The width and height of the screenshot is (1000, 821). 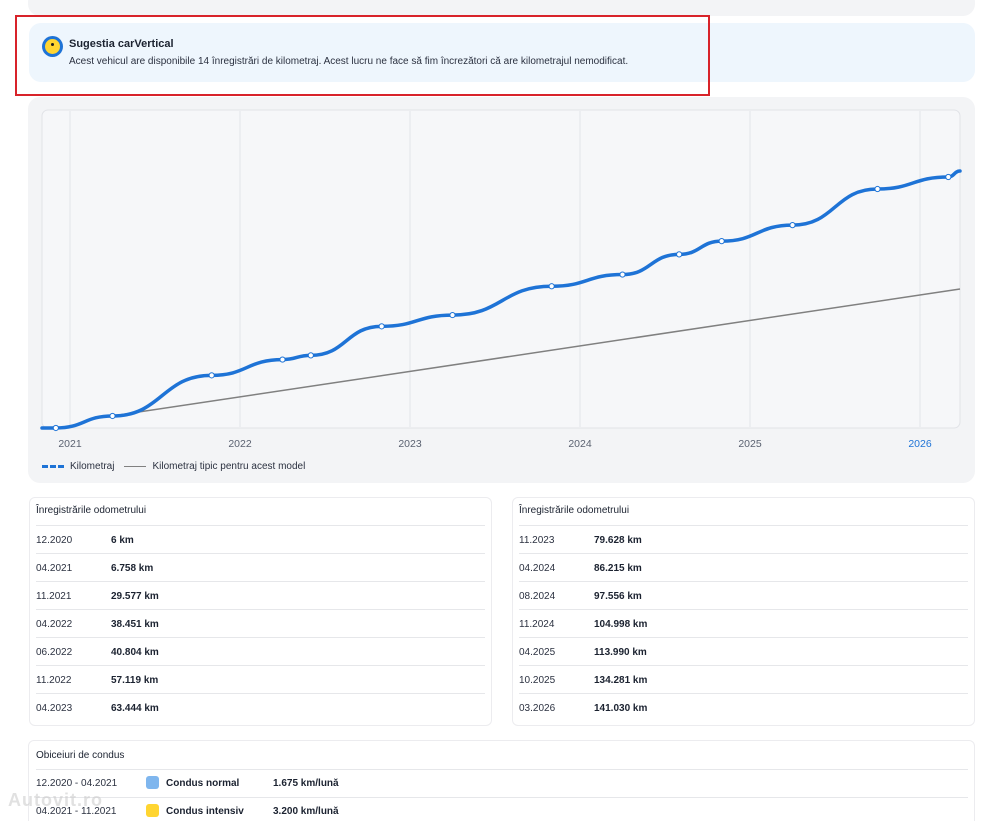 I want to click on table-row: 08.2024 97.556 km, so click(x=743, y=595).